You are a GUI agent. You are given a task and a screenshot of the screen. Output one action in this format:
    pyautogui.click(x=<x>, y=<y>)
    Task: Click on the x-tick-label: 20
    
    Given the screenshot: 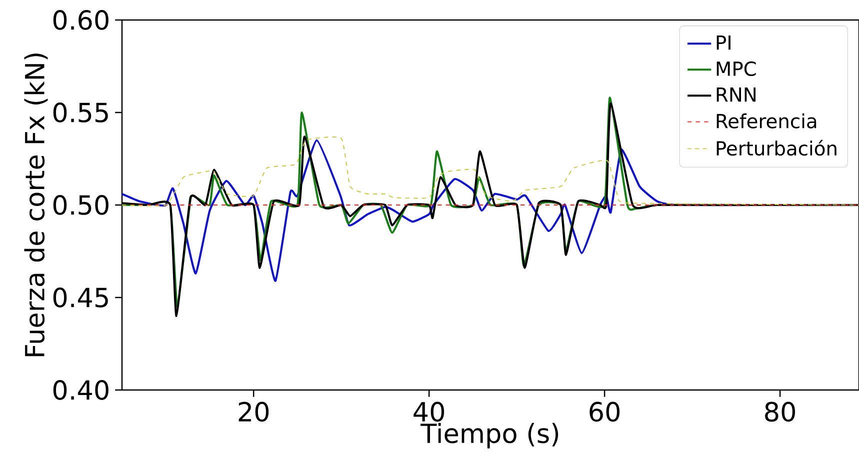 What is the action you would take?
    pyautogui.click(x=253, y=412)
    